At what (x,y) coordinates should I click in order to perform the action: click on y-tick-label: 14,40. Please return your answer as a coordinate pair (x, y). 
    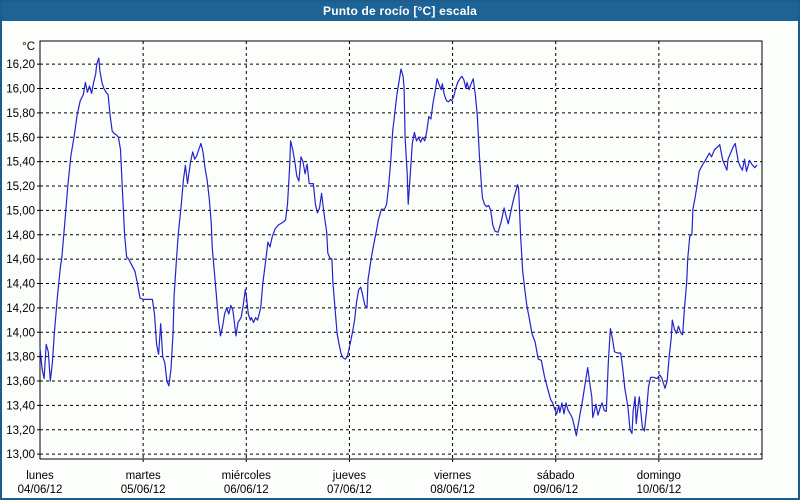
    Looking at the image, I should click on (20, 285).